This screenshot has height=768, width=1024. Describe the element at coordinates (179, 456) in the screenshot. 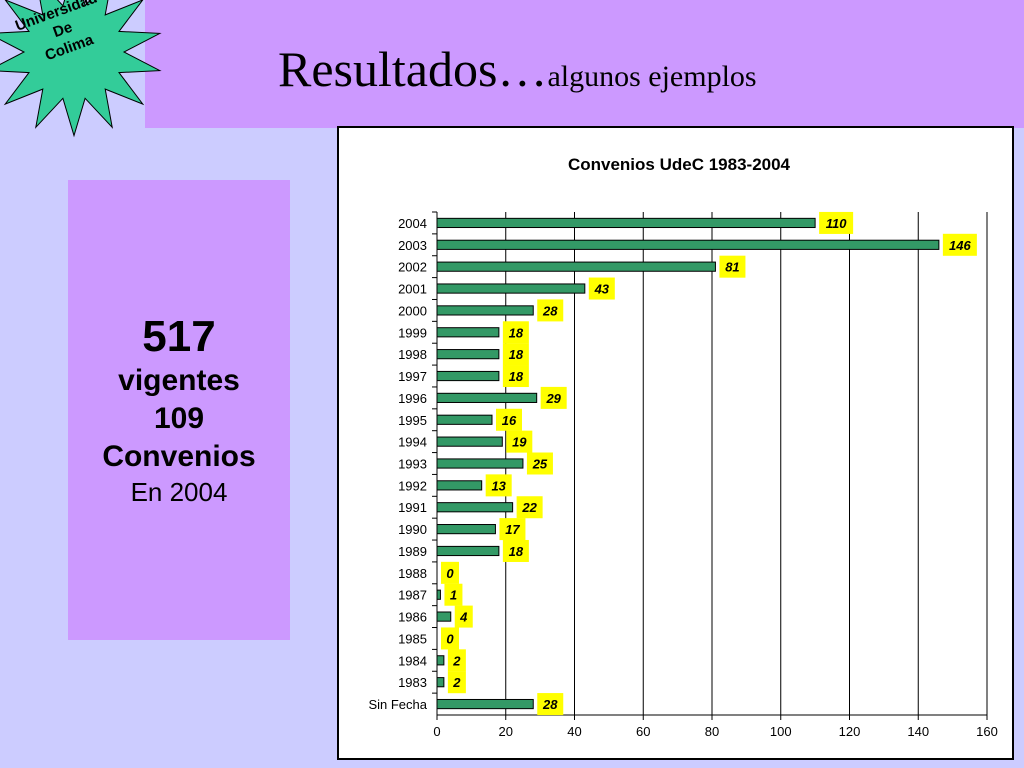

I see `agreements-label: Convenios` at that location.